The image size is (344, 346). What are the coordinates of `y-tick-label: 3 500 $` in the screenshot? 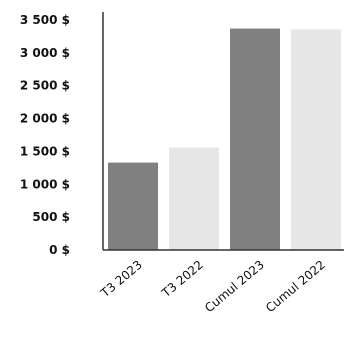 It's located at (45, 20).